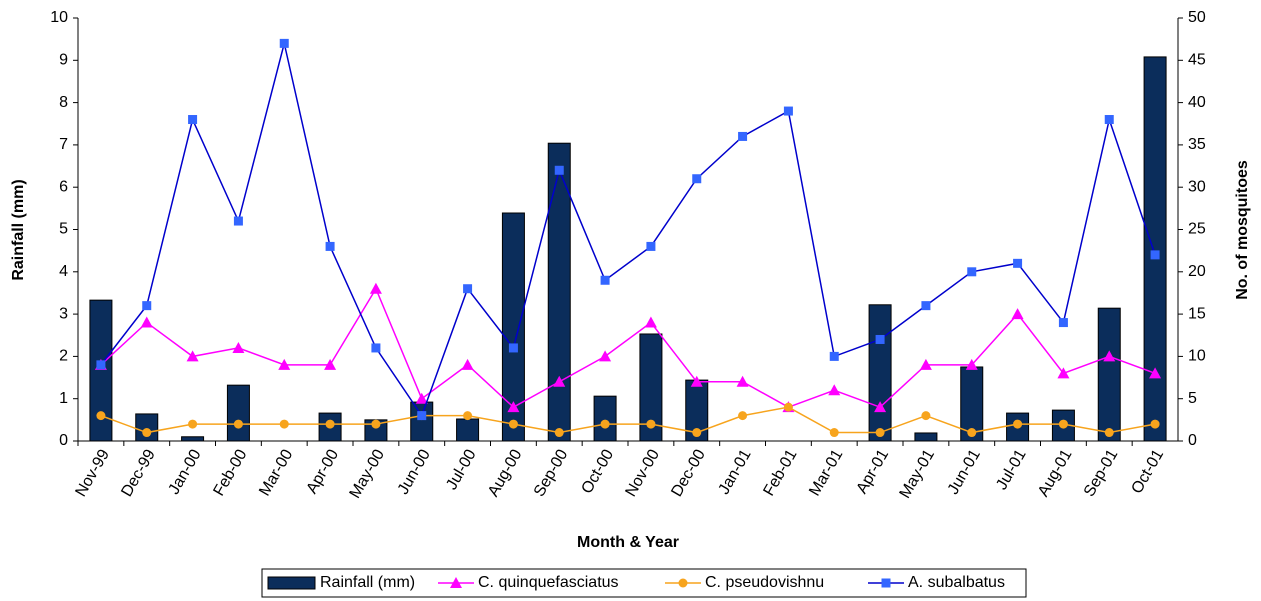 This screenshot has width=1261, height=601. I want to click on y2-tick-label: 30, so click(1197, 186).